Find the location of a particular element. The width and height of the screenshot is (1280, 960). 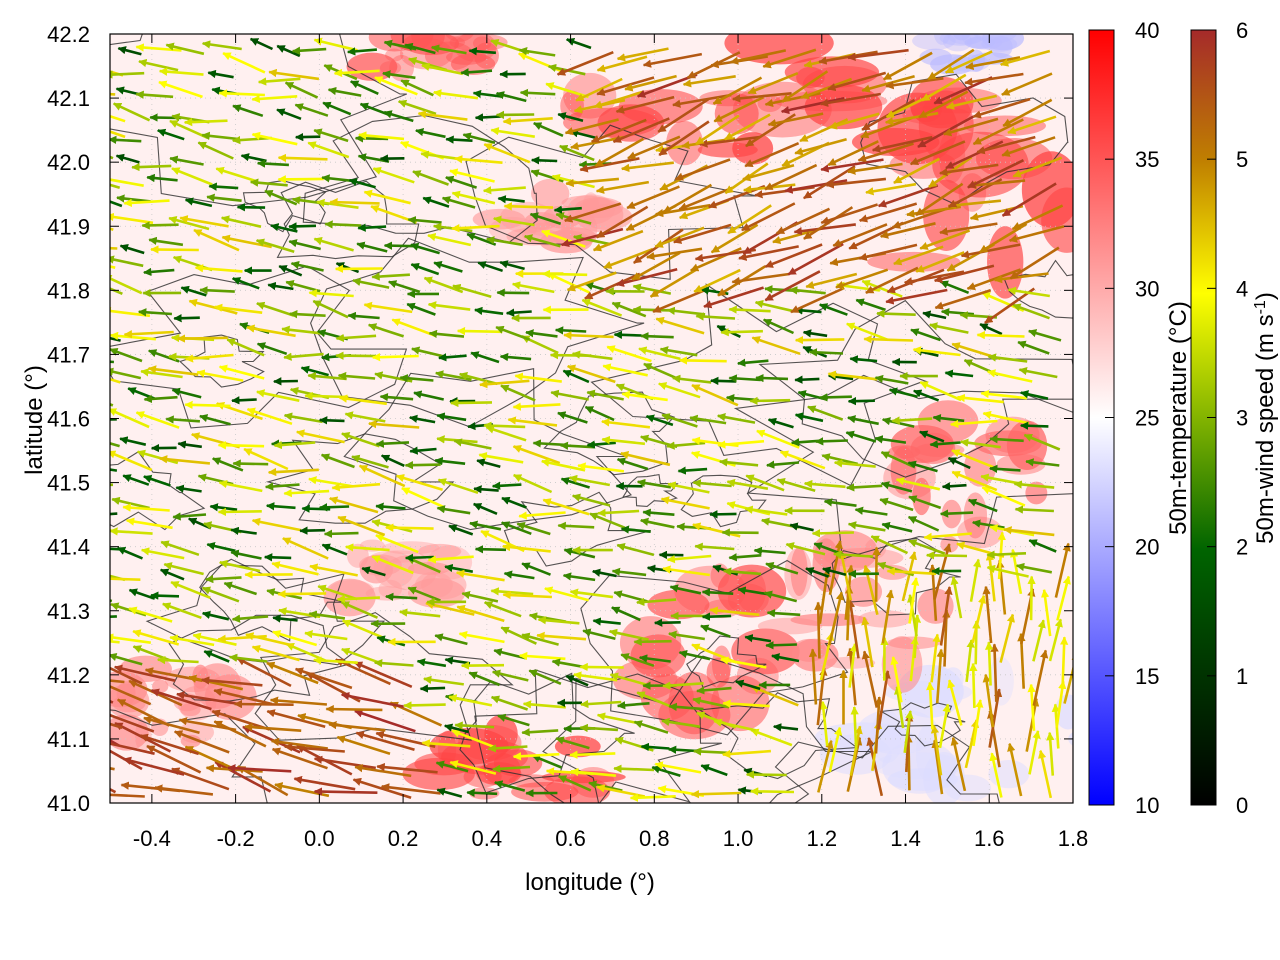

x-tick-label: 0.4 is located at coordinates (487, 838).